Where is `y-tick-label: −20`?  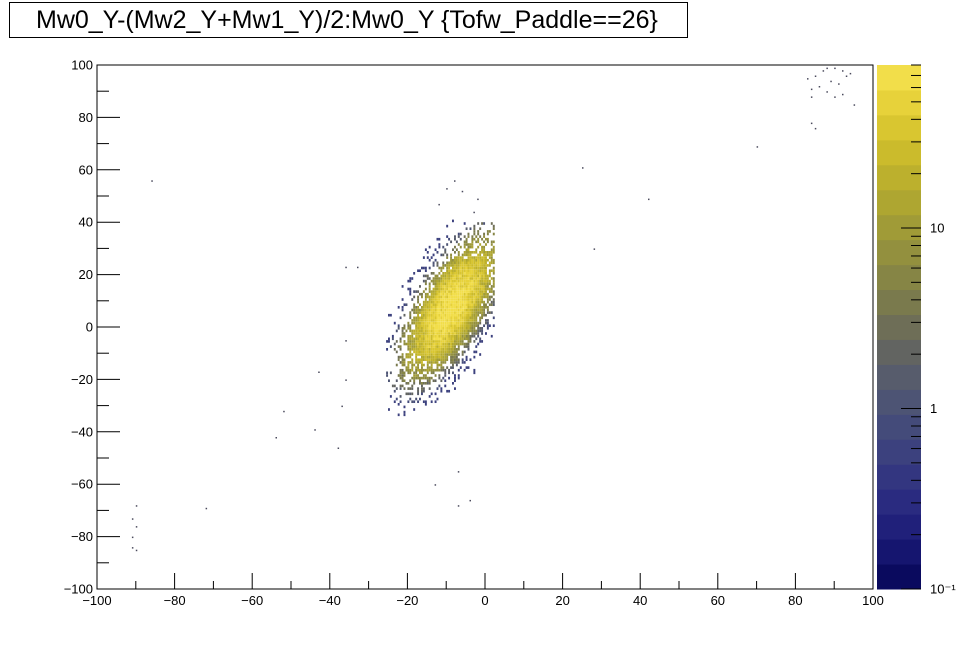 y-tick-label: −20 is located at coordinates (82, 379).